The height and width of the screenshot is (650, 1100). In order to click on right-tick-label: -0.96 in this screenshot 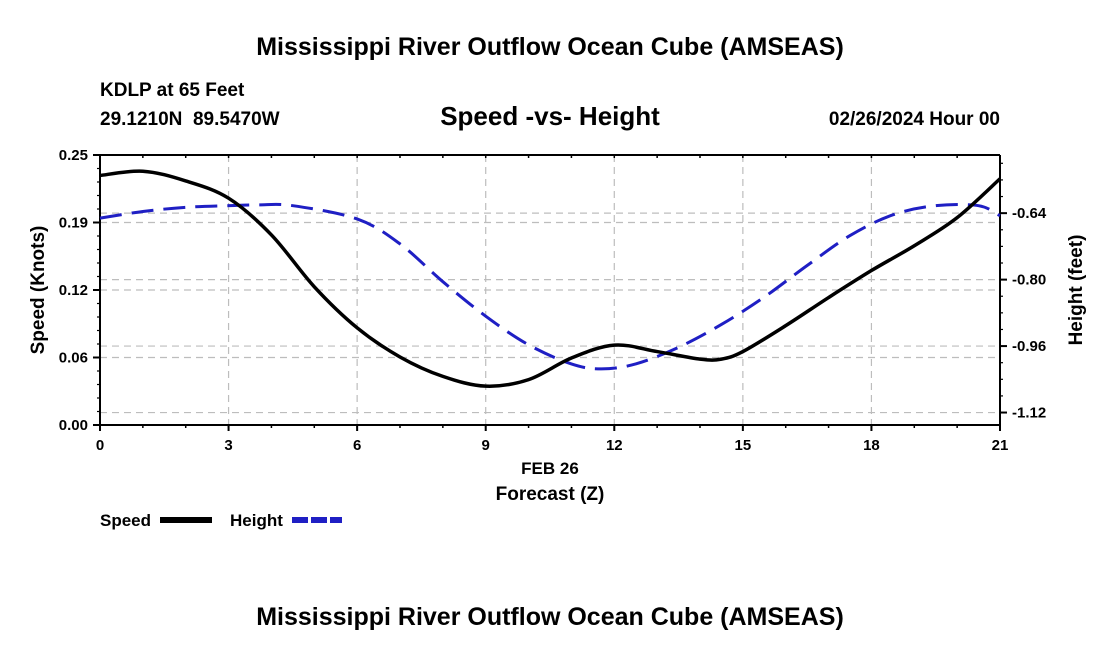, I will do `click(1029, 346)`.